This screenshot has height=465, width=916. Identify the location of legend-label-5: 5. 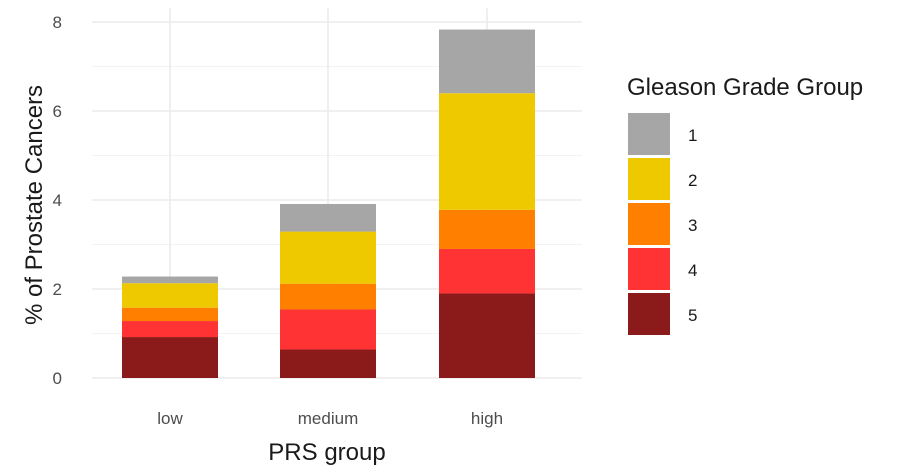
(692, 315).